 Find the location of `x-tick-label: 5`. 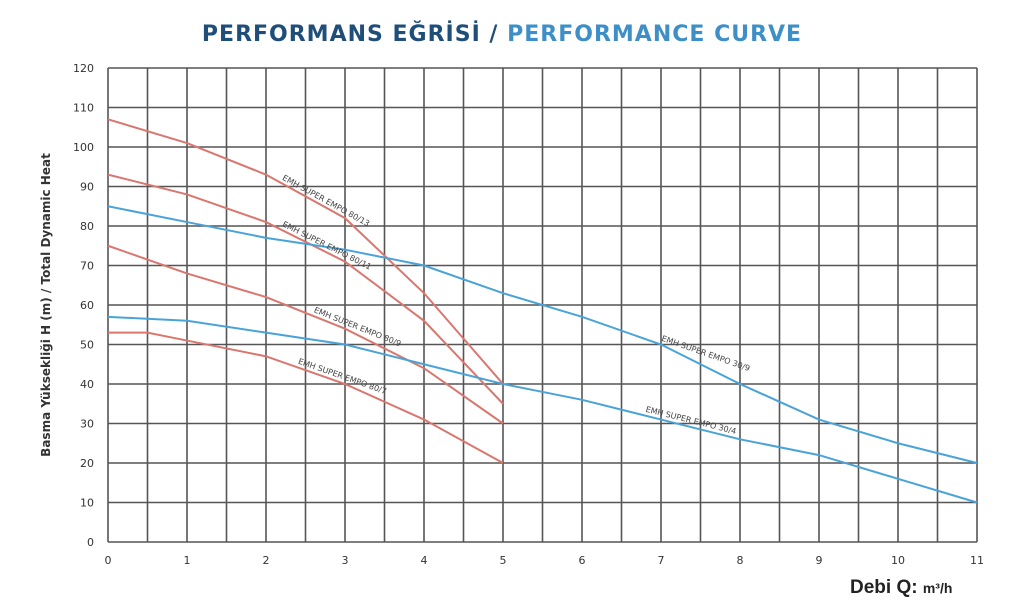

x-tick-label: 5 is located at coordinates (503, 560).